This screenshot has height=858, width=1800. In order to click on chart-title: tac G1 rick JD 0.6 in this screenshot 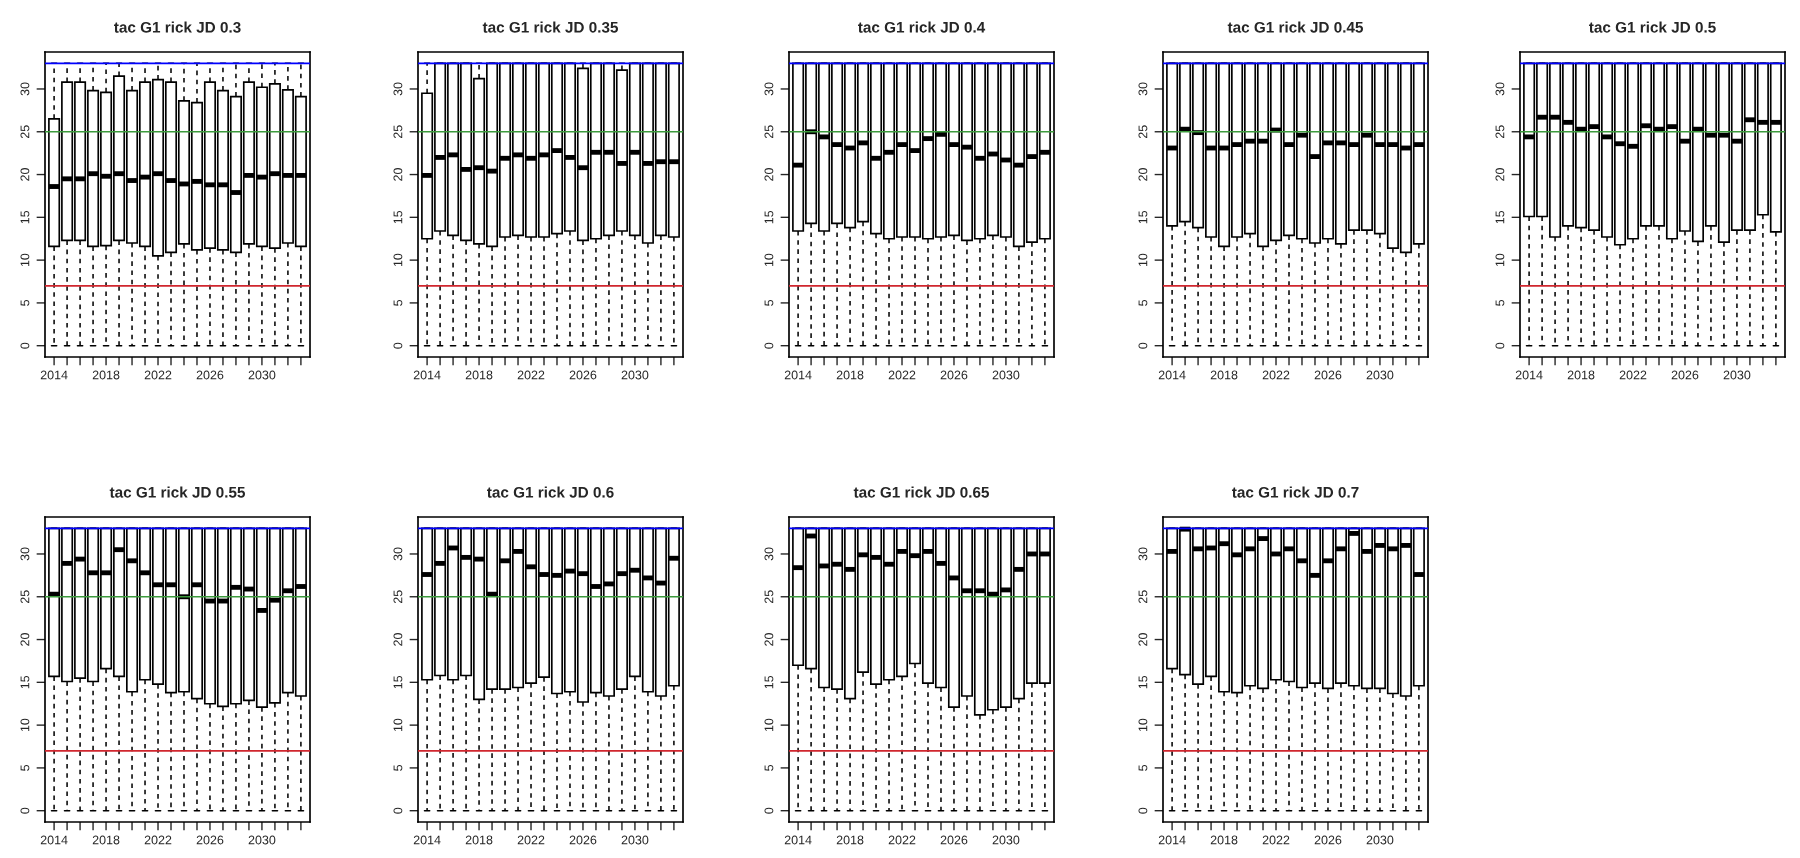, I will do `click(550, 492)`.